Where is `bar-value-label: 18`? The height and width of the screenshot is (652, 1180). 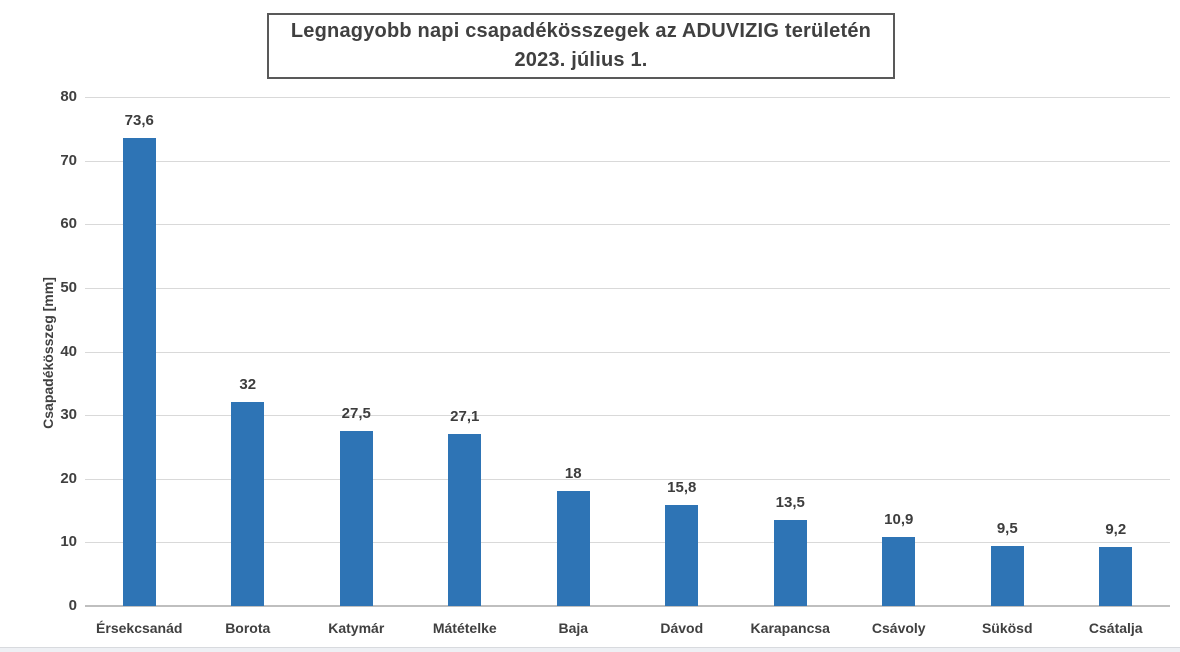
bar-value-label: 18 is located at coordinates (573, 474).